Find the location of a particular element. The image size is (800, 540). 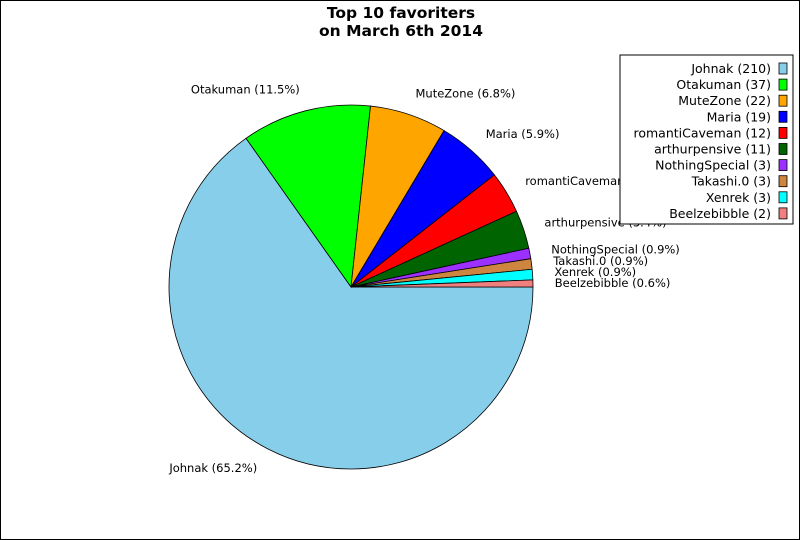

slice-label-otakuman: Otakuman (11.5%) is located at coordinates (245, 90).